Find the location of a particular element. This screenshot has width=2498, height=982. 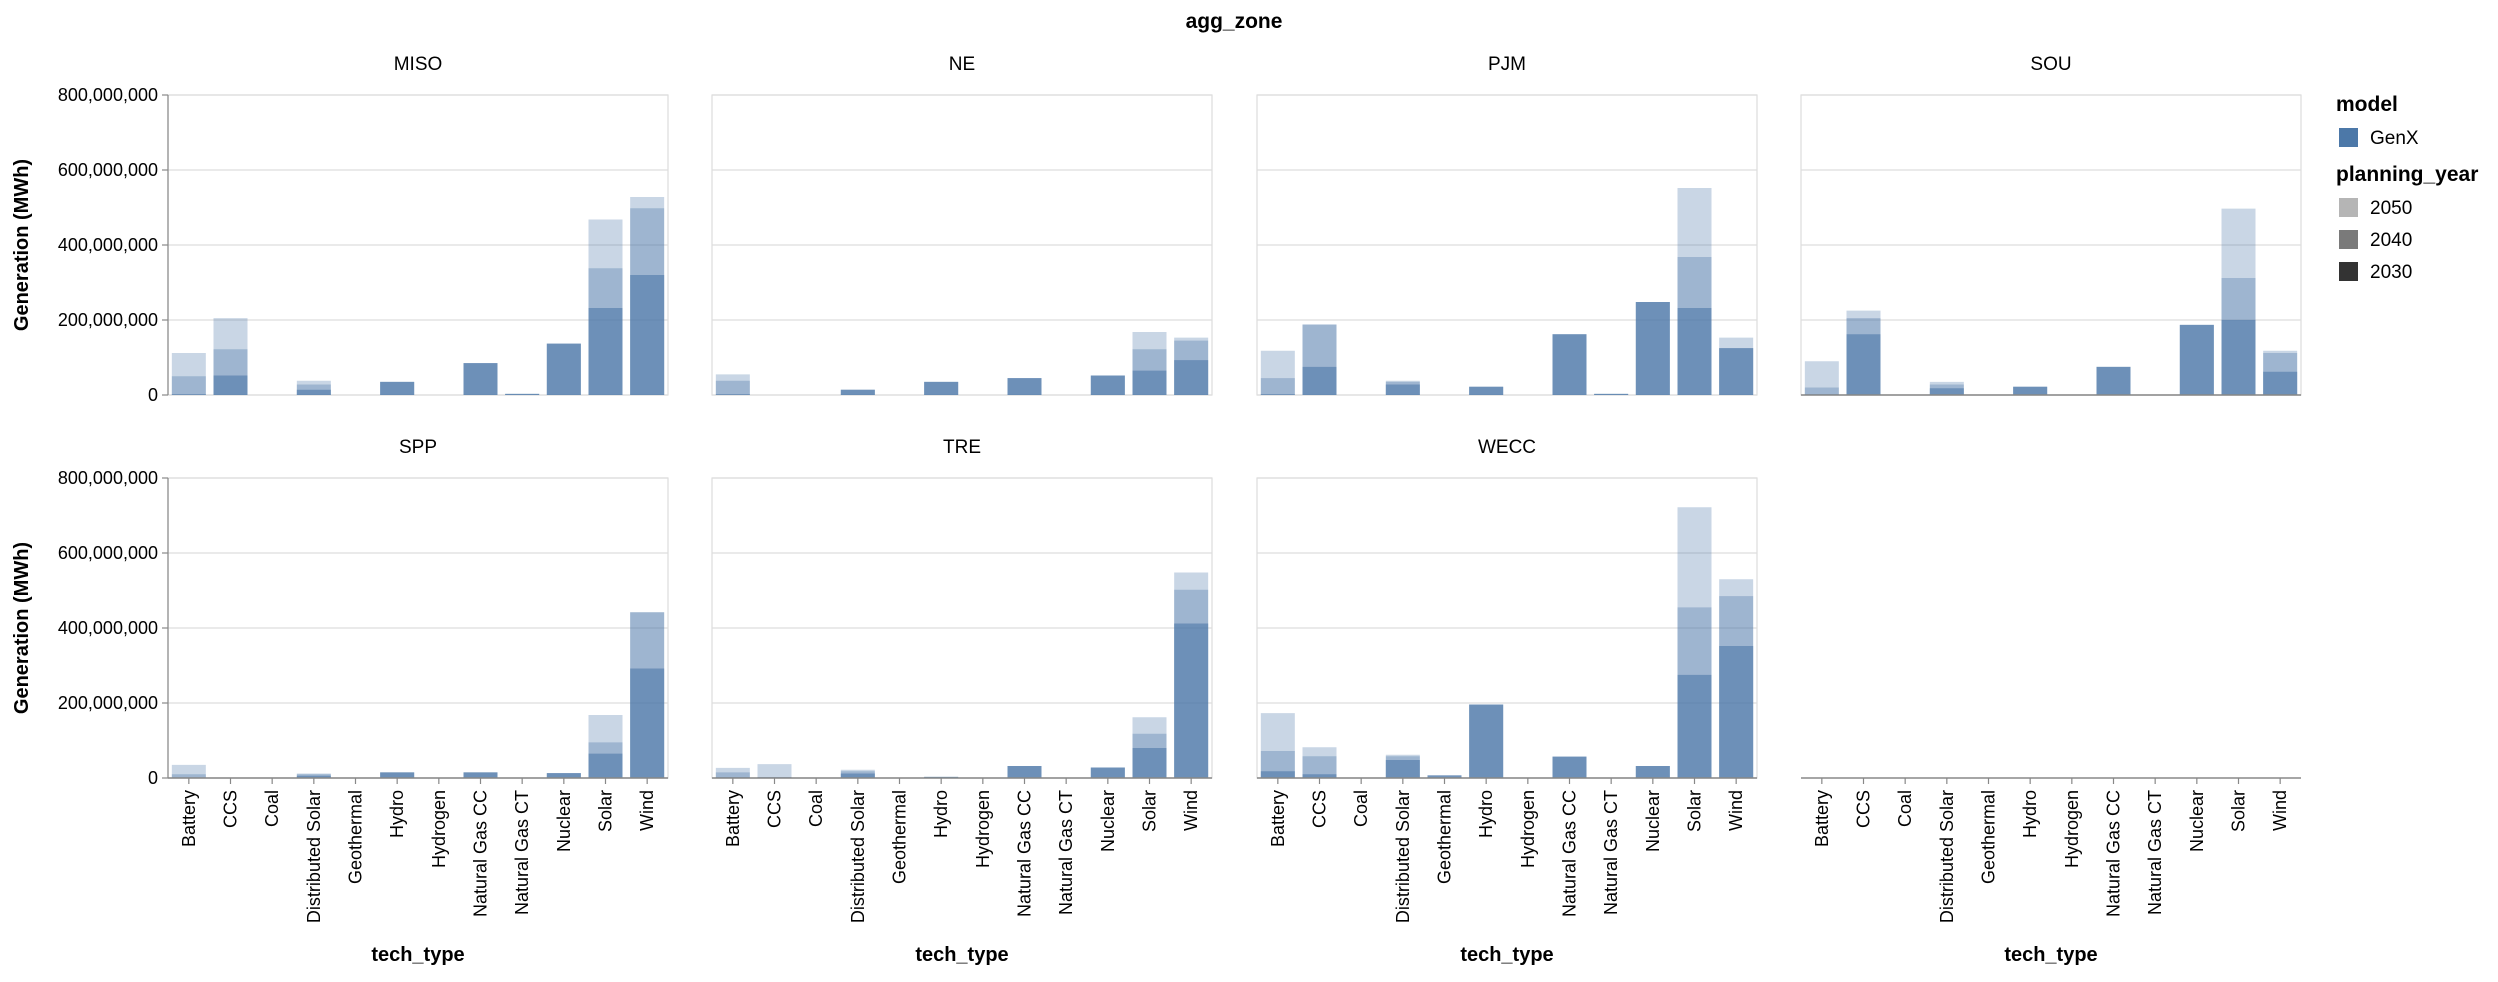

legend-label-genx: GenX is located at coordinates (2394, 138).